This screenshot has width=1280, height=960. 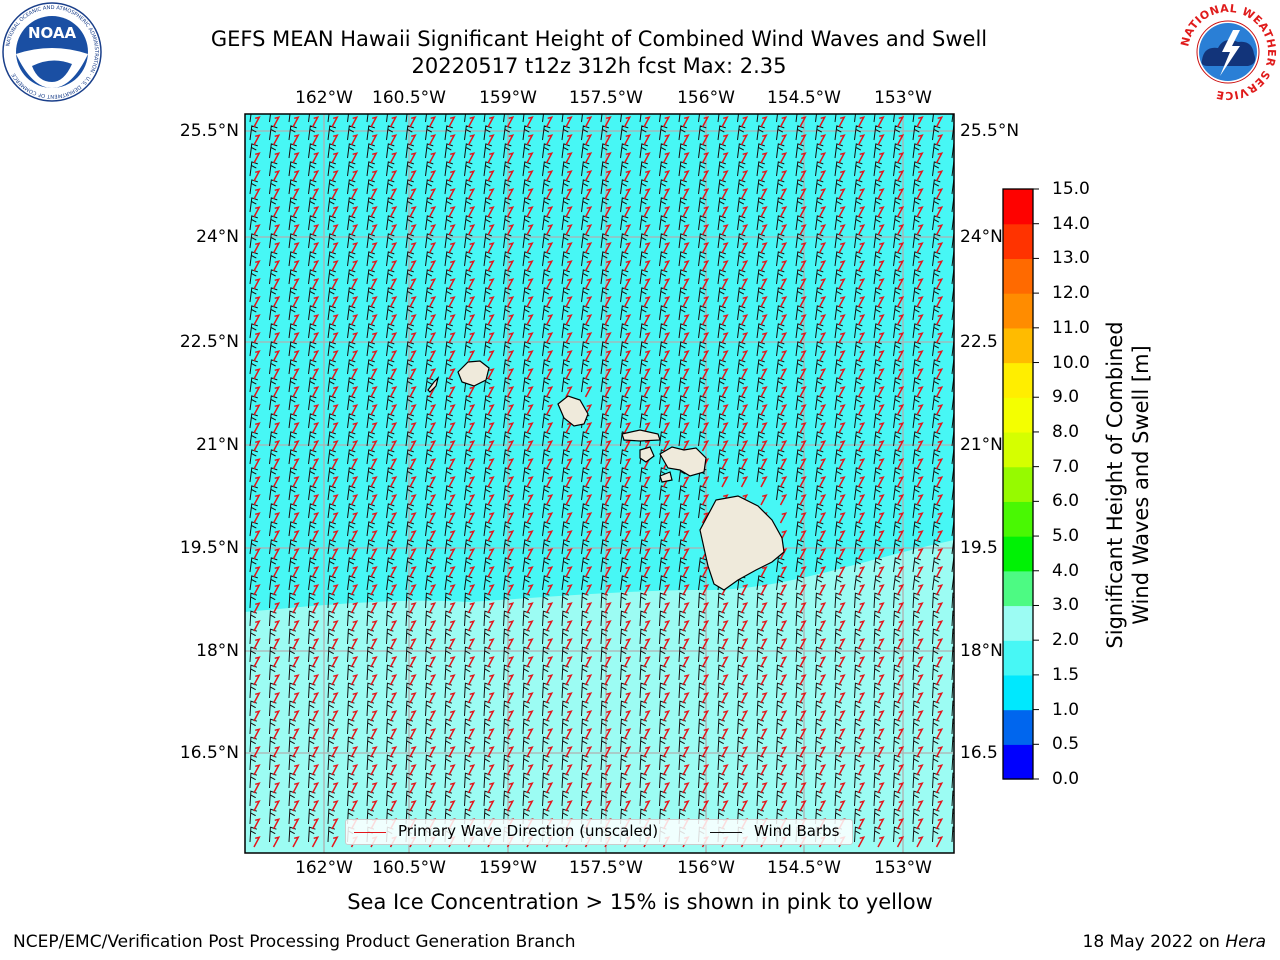 What do you see at coordinates (742, 543) in the screenshot?
I see `island-hawaii` at bounding box center [742, 543].